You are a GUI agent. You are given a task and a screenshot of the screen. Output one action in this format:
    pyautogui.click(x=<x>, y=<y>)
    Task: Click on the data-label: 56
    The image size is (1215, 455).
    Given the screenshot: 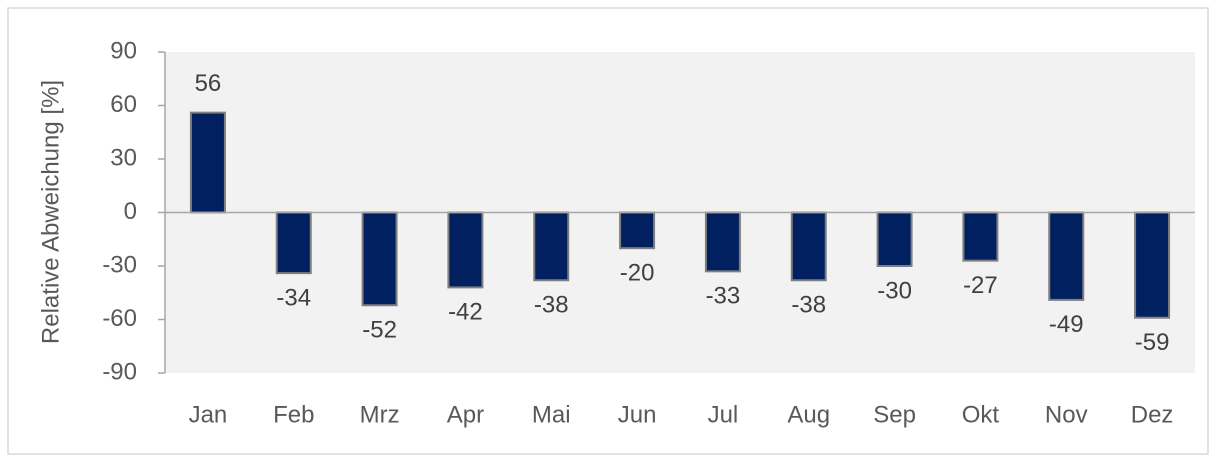 What is the action you would take?
    pyautogui.click(x=208, y=83)
    